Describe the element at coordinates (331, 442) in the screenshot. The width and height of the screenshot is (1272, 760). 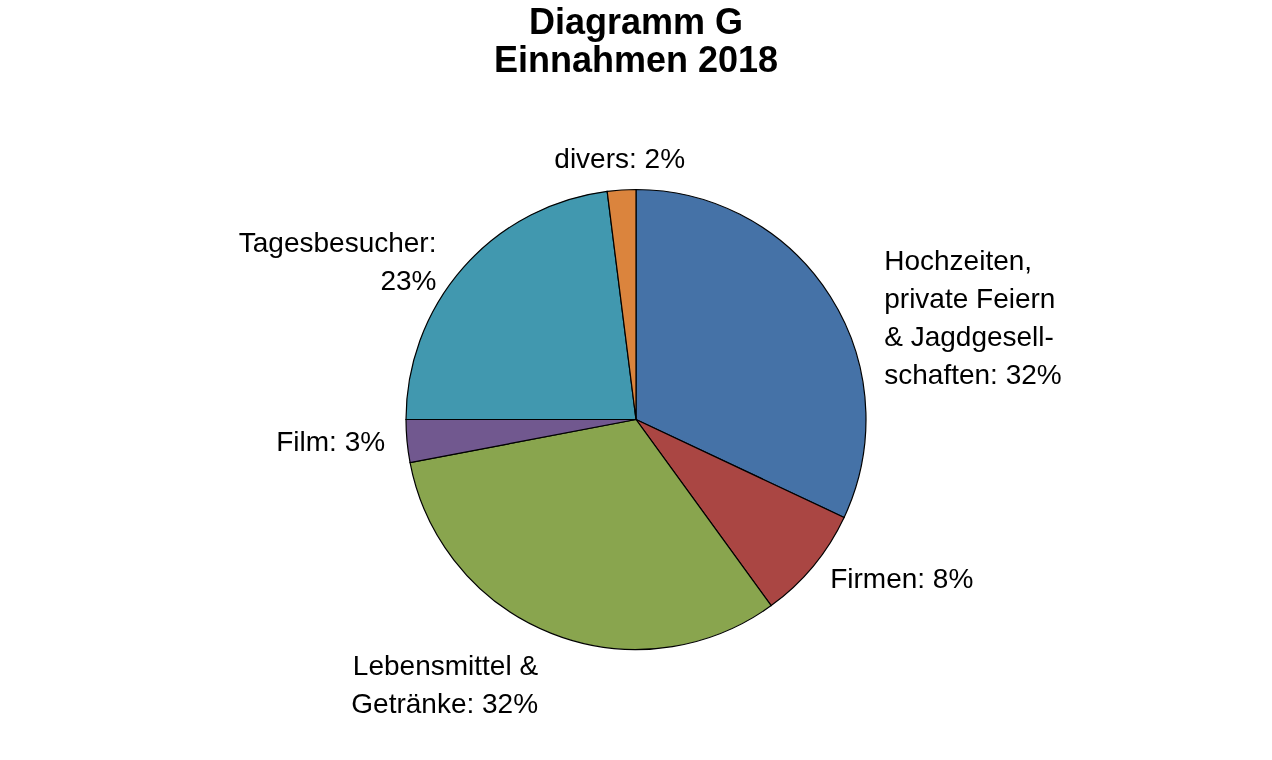
I see `slice-label: Film: 3%` at that location.